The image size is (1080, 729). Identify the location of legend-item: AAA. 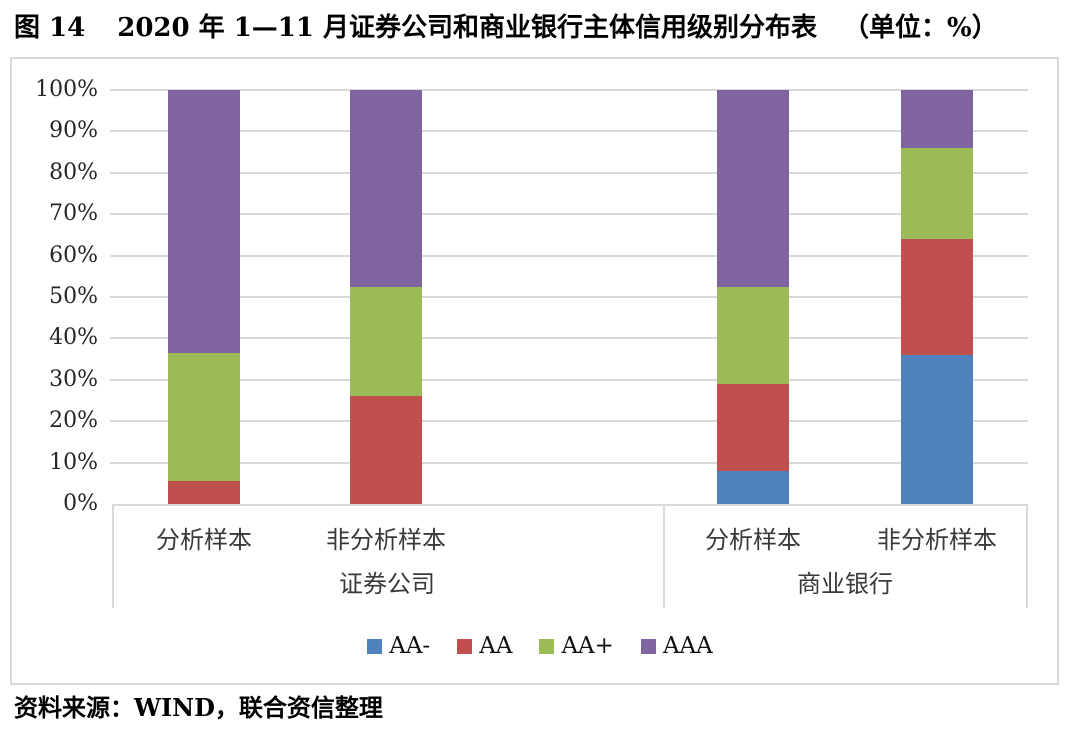
(676, 646).